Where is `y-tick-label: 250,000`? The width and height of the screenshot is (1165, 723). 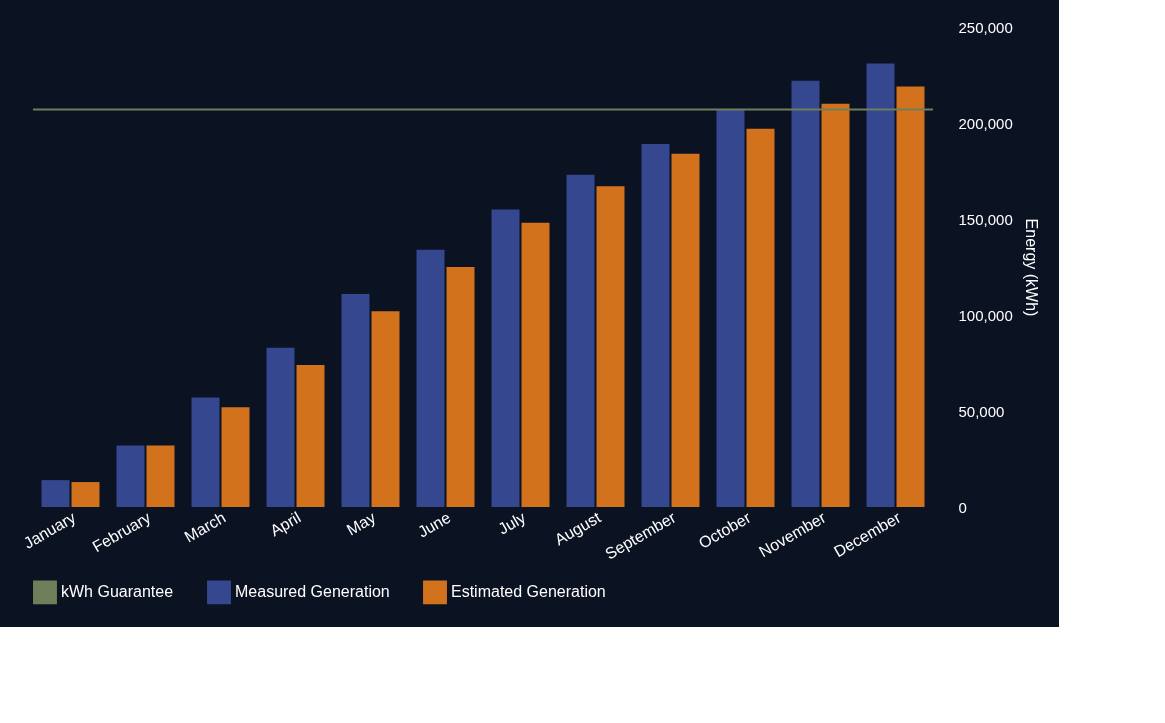
y-tick-label: 250,000 is located at coordinates (985, 27).